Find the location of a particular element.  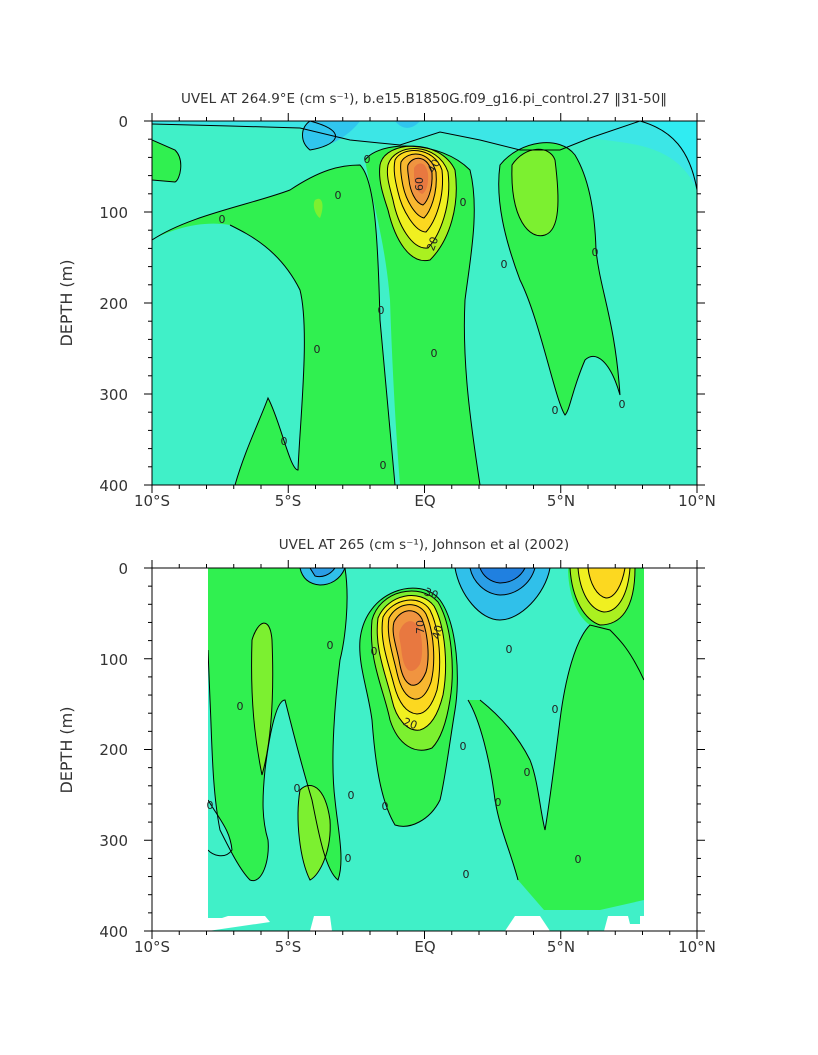

top-contour-label: 20 is located at coordinates (432, 244).